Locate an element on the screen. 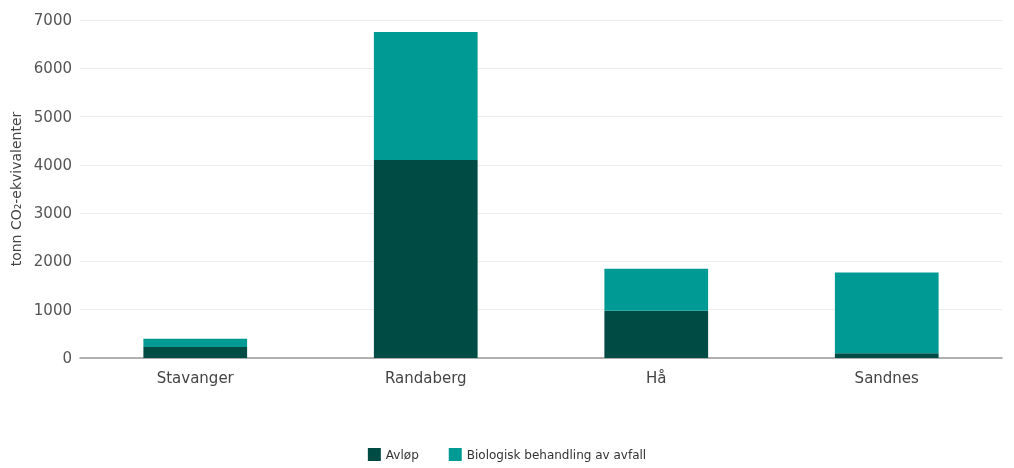 This screenshot has height=468, width=1014. y-tick-label: 4000 is located at coordinates (52, 164).